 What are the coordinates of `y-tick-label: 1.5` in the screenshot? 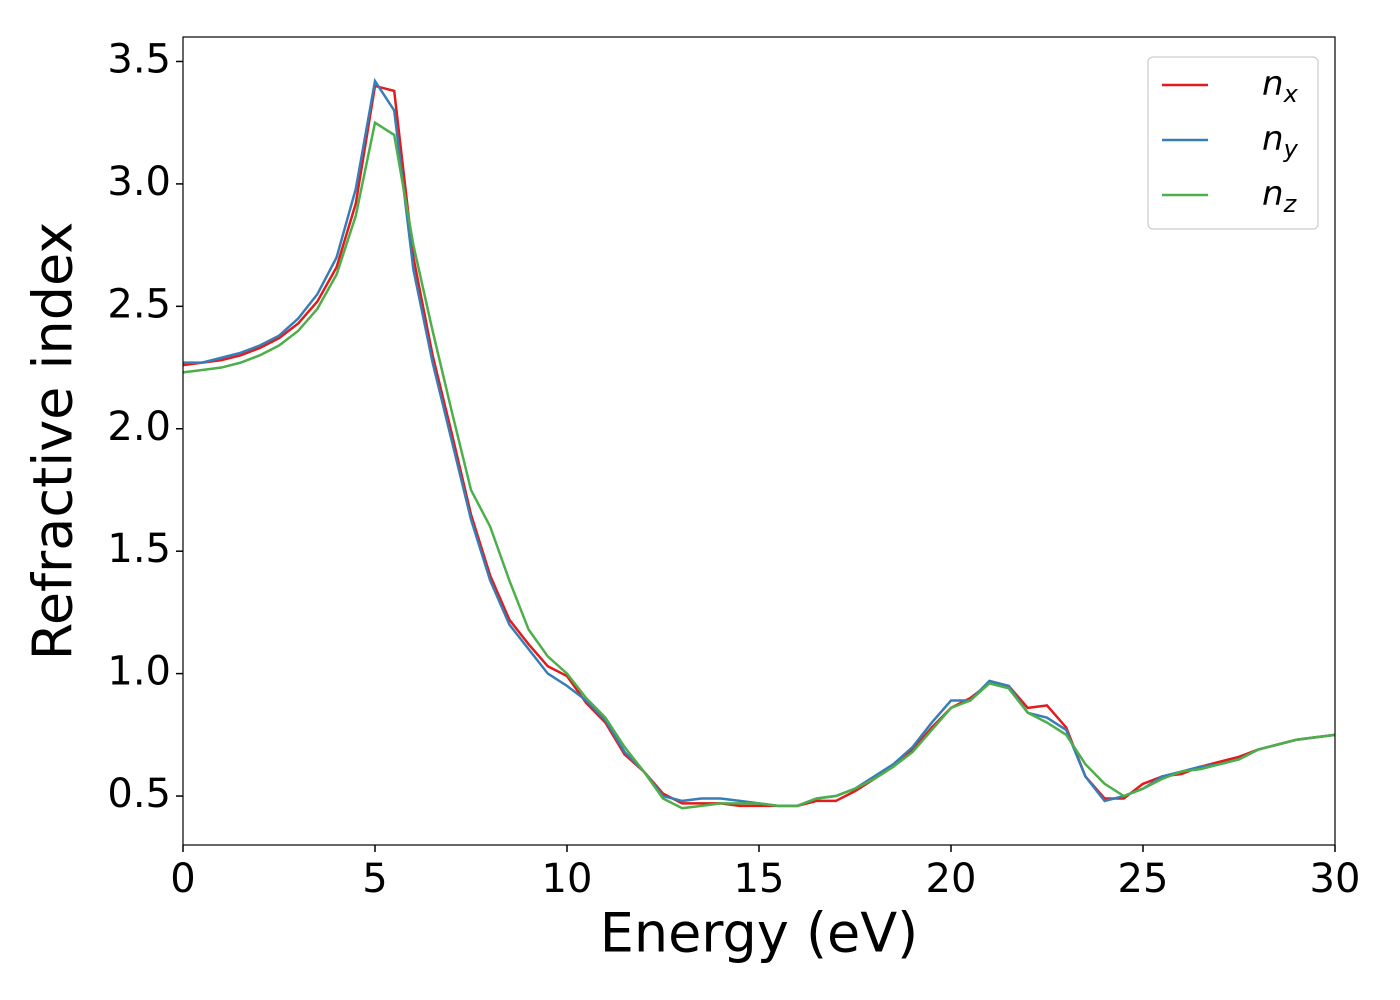 It's located at (139, 549).